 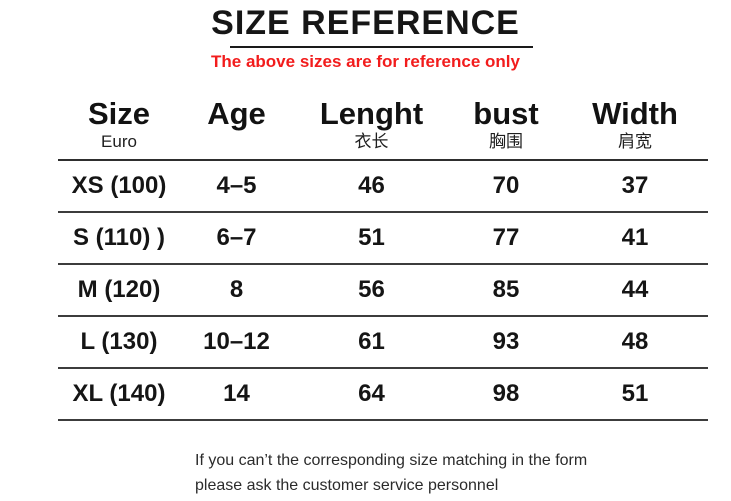 I want to click on column-header-length: Lenght 衣长, so click(x=371, y=128).